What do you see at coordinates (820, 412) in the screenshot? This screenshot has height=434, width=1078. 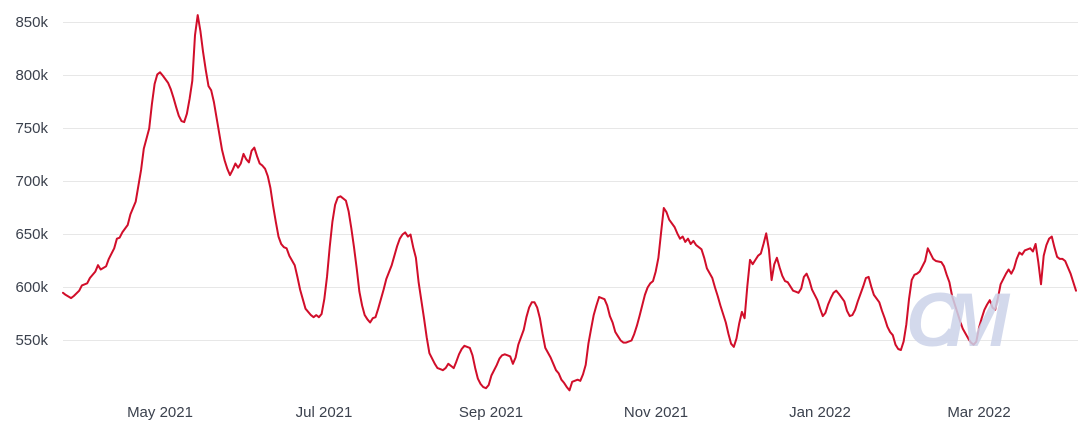 I see `x-tick-label: Jan 2022` at bounding box center [820, 412].